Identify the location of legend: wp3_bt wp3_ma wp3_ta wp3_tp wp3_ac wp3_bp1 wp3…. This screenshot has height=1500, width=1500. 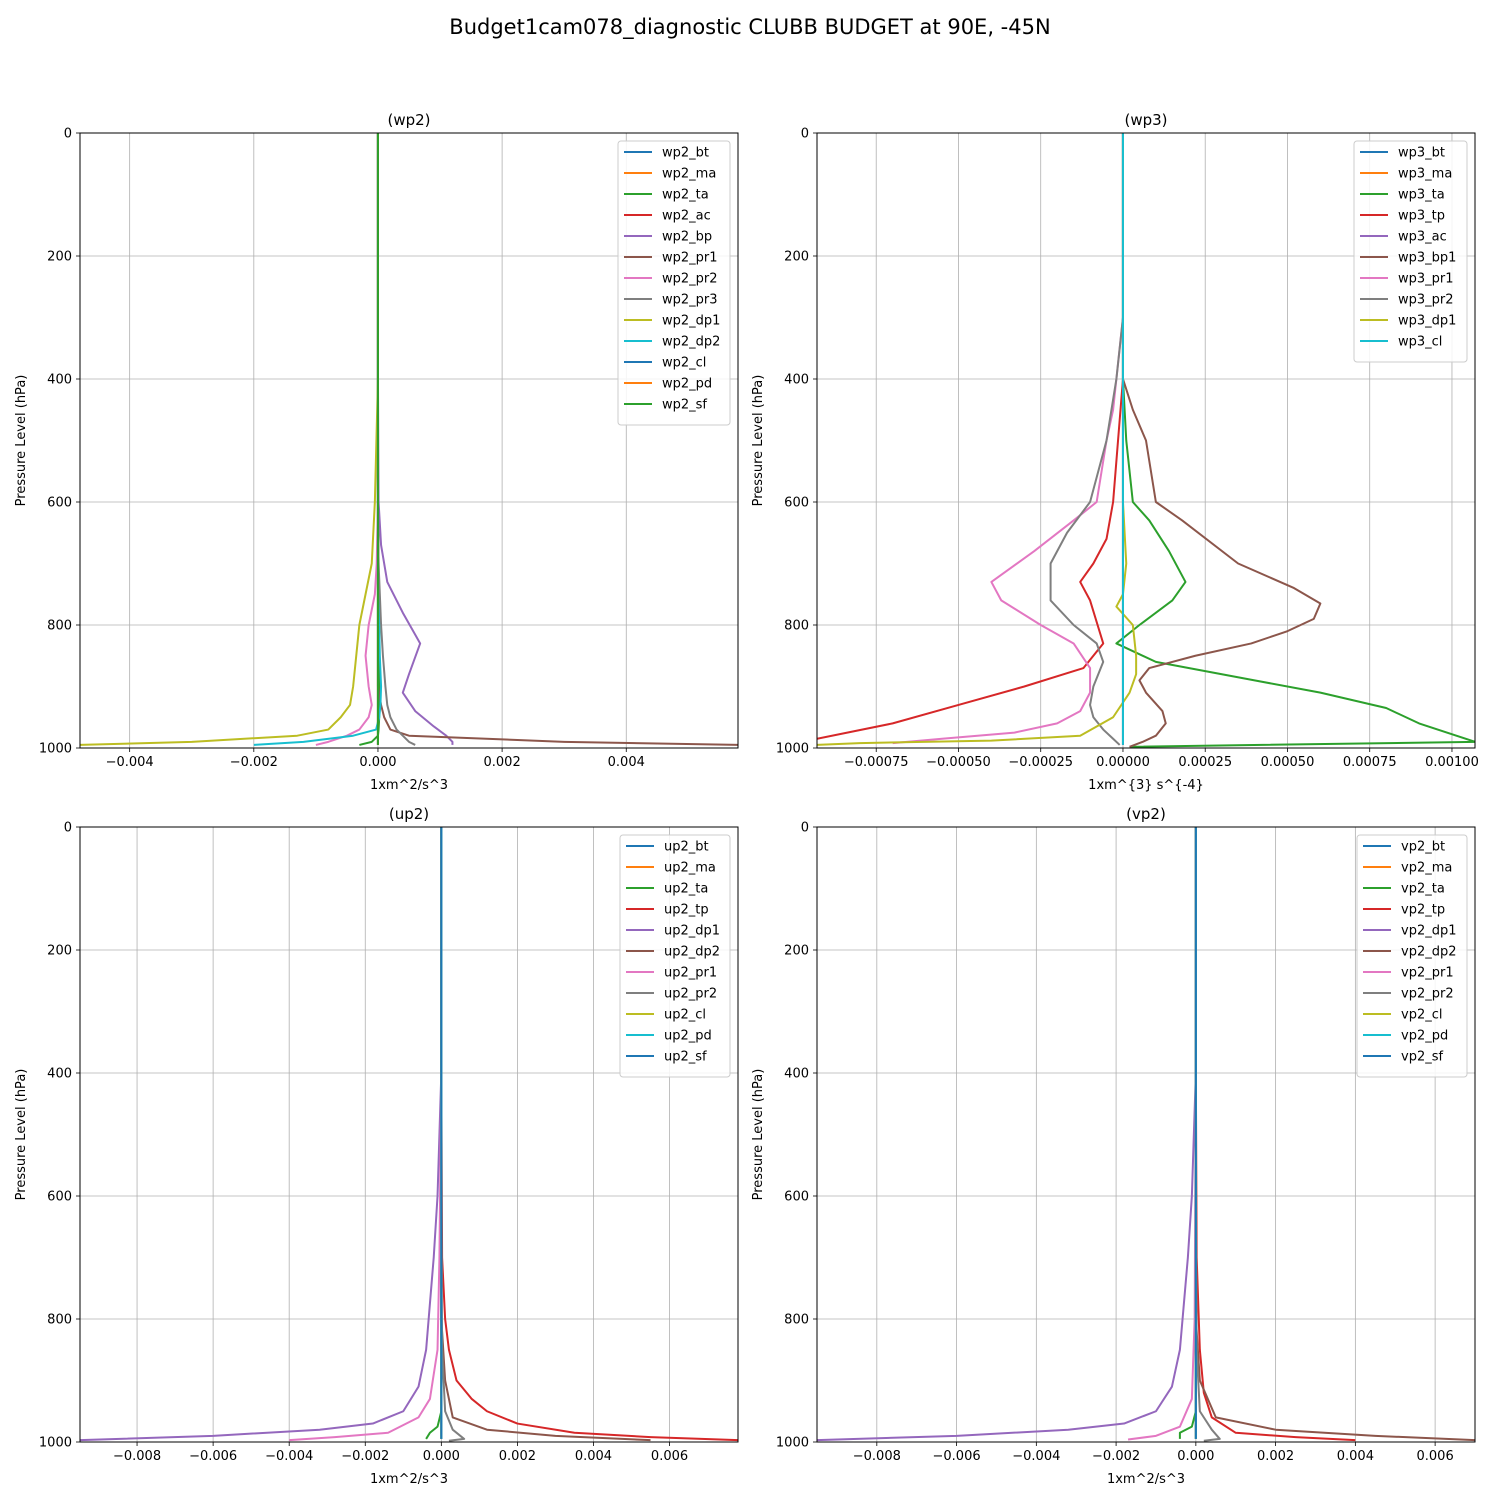
(1410, 251).